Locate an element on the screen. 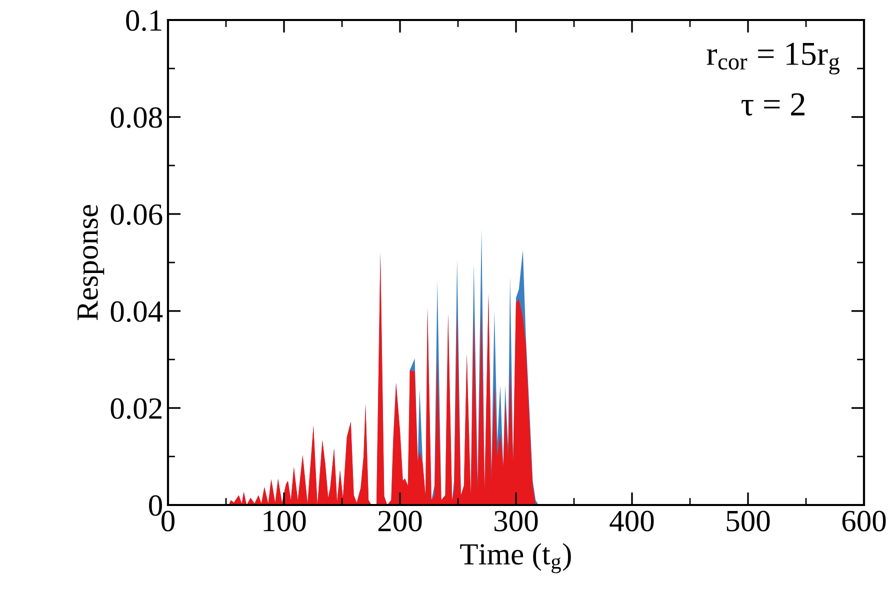 The width and height of the screenshot is (888, 605). x-tick-label: 100 is located at coordinates (285, 521).